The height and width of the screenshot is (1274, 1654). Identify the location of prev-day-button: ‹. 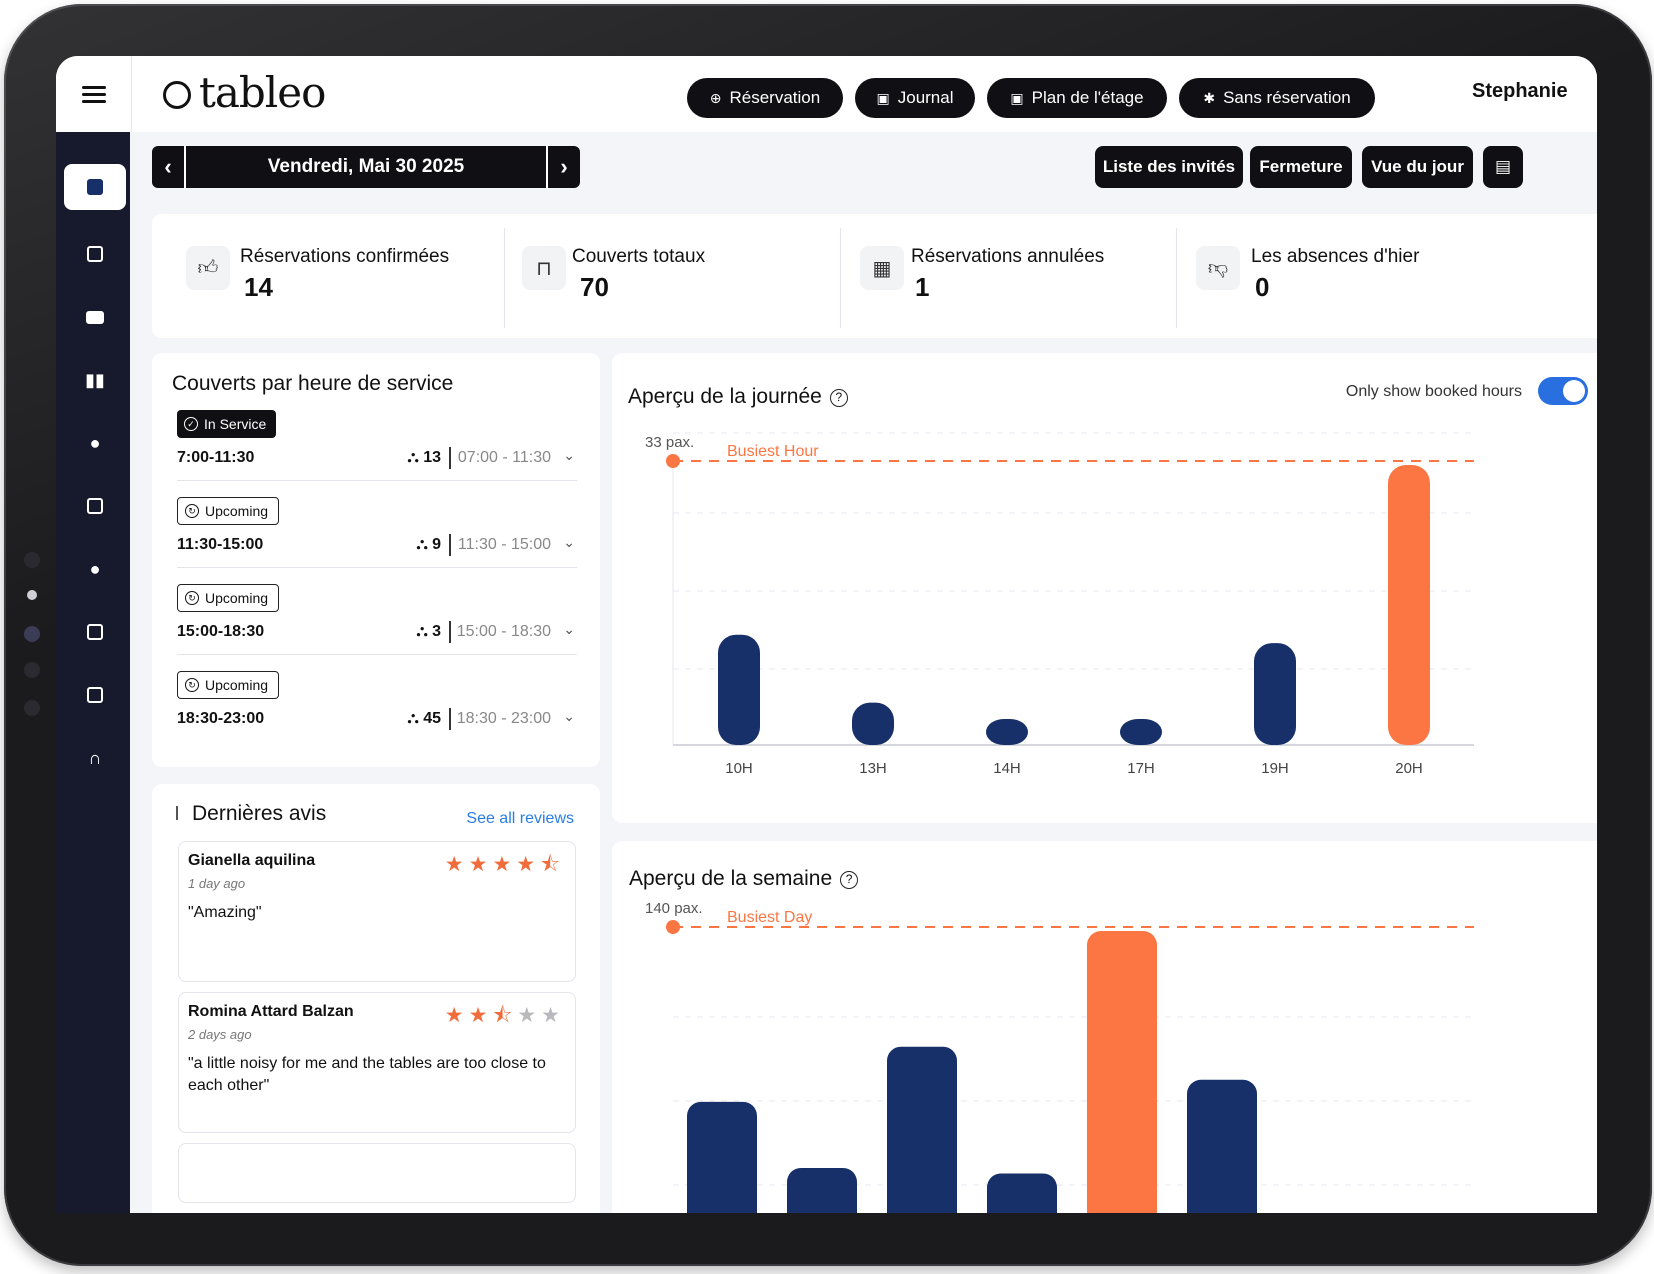
(169, 167).